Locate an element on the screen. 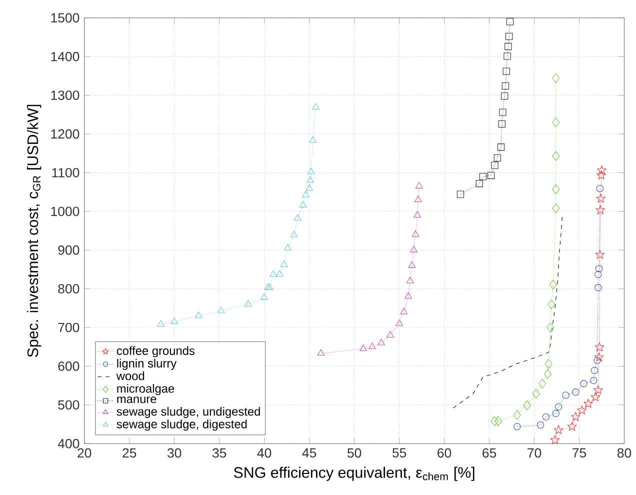 This screenshot has width=636, height=495. y-tick-label: 700 is located at coordinates (69, 327).